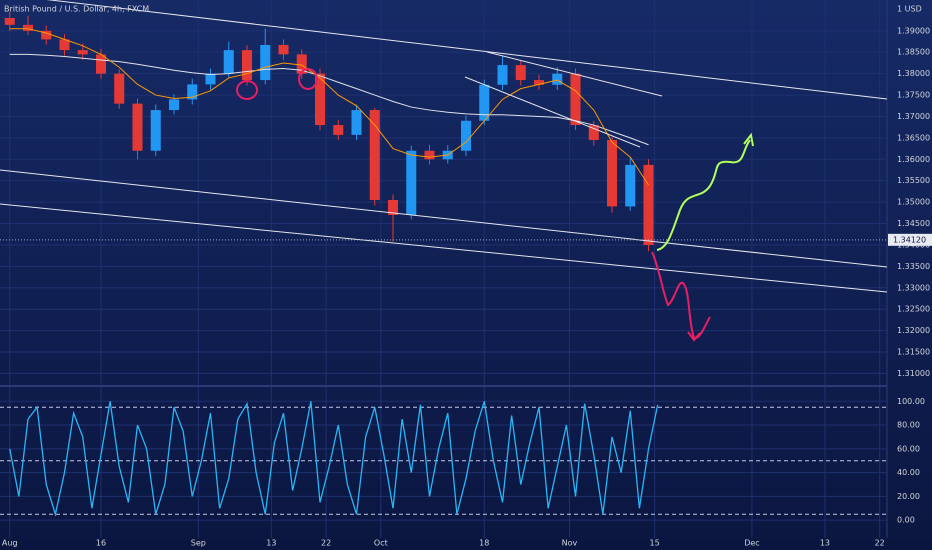  What do you see at coordinates (334, 459) in the screenshot?
I see `oscillator-line` at bounding box center [334, 459].